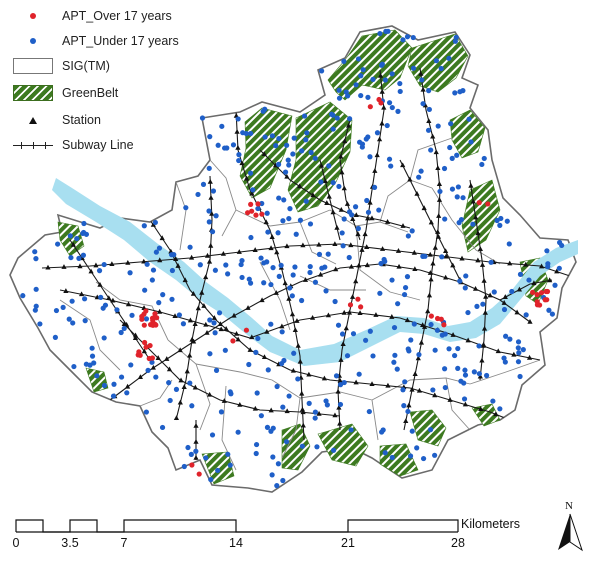  Describe the element at coordinates (33, 93) in the screenshot. I see `hatch-icon` at that location.